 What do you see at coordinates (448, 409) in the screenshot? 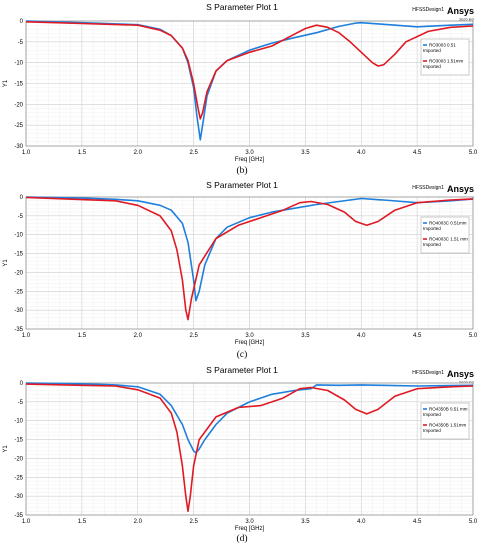
I see `legend-series-name: RO4350B 0.51 mm` at bounding box center [448, 409].